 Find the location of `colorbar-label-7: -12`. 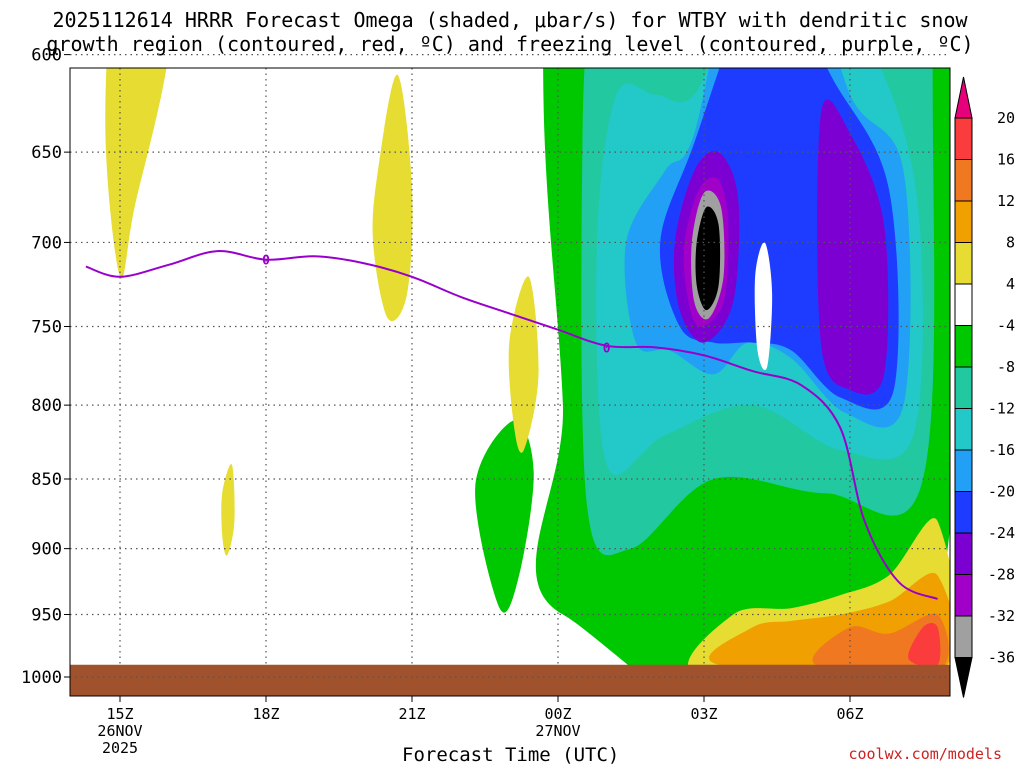

colorbar-label-7: -12 is located at coordinates (1001, 409).